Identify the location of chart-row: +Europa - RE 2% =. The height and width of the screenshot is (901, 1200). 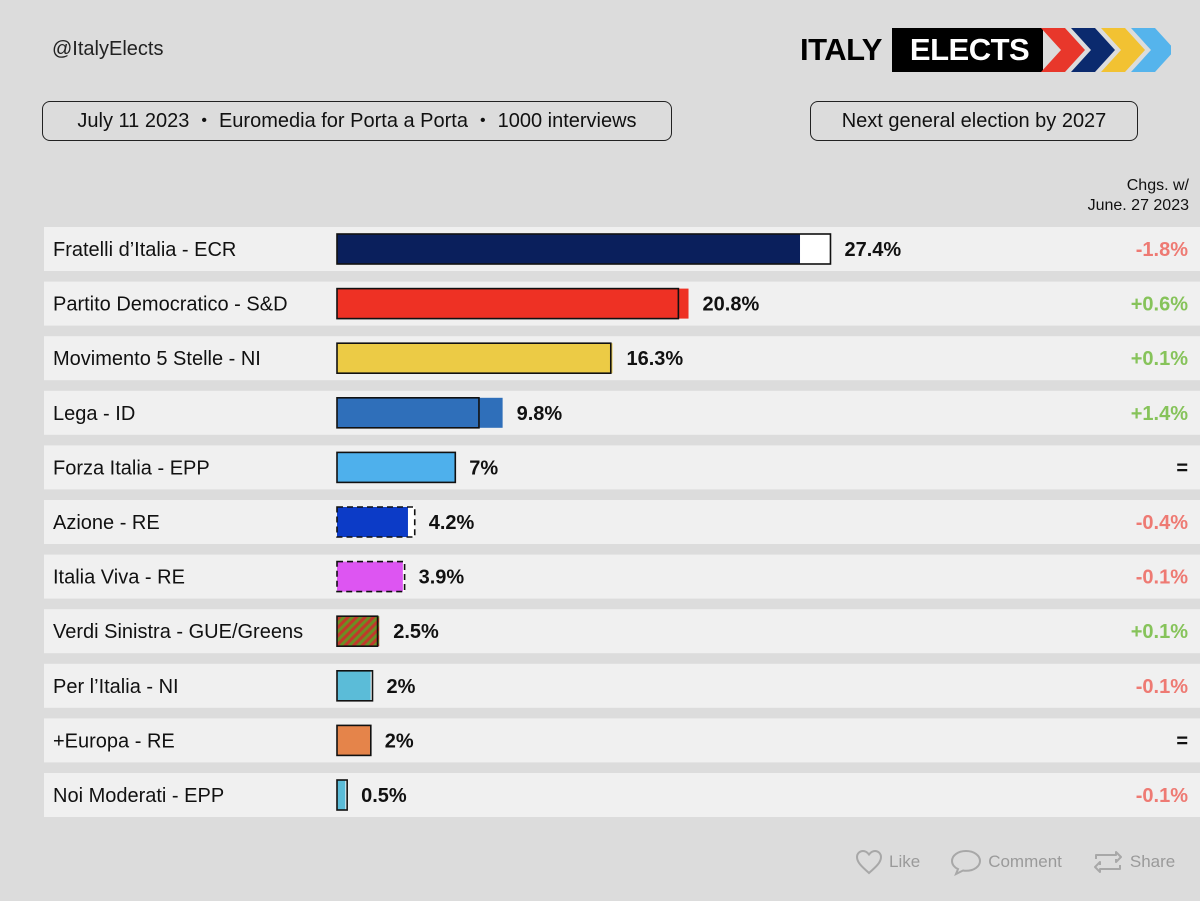
(622, 740).